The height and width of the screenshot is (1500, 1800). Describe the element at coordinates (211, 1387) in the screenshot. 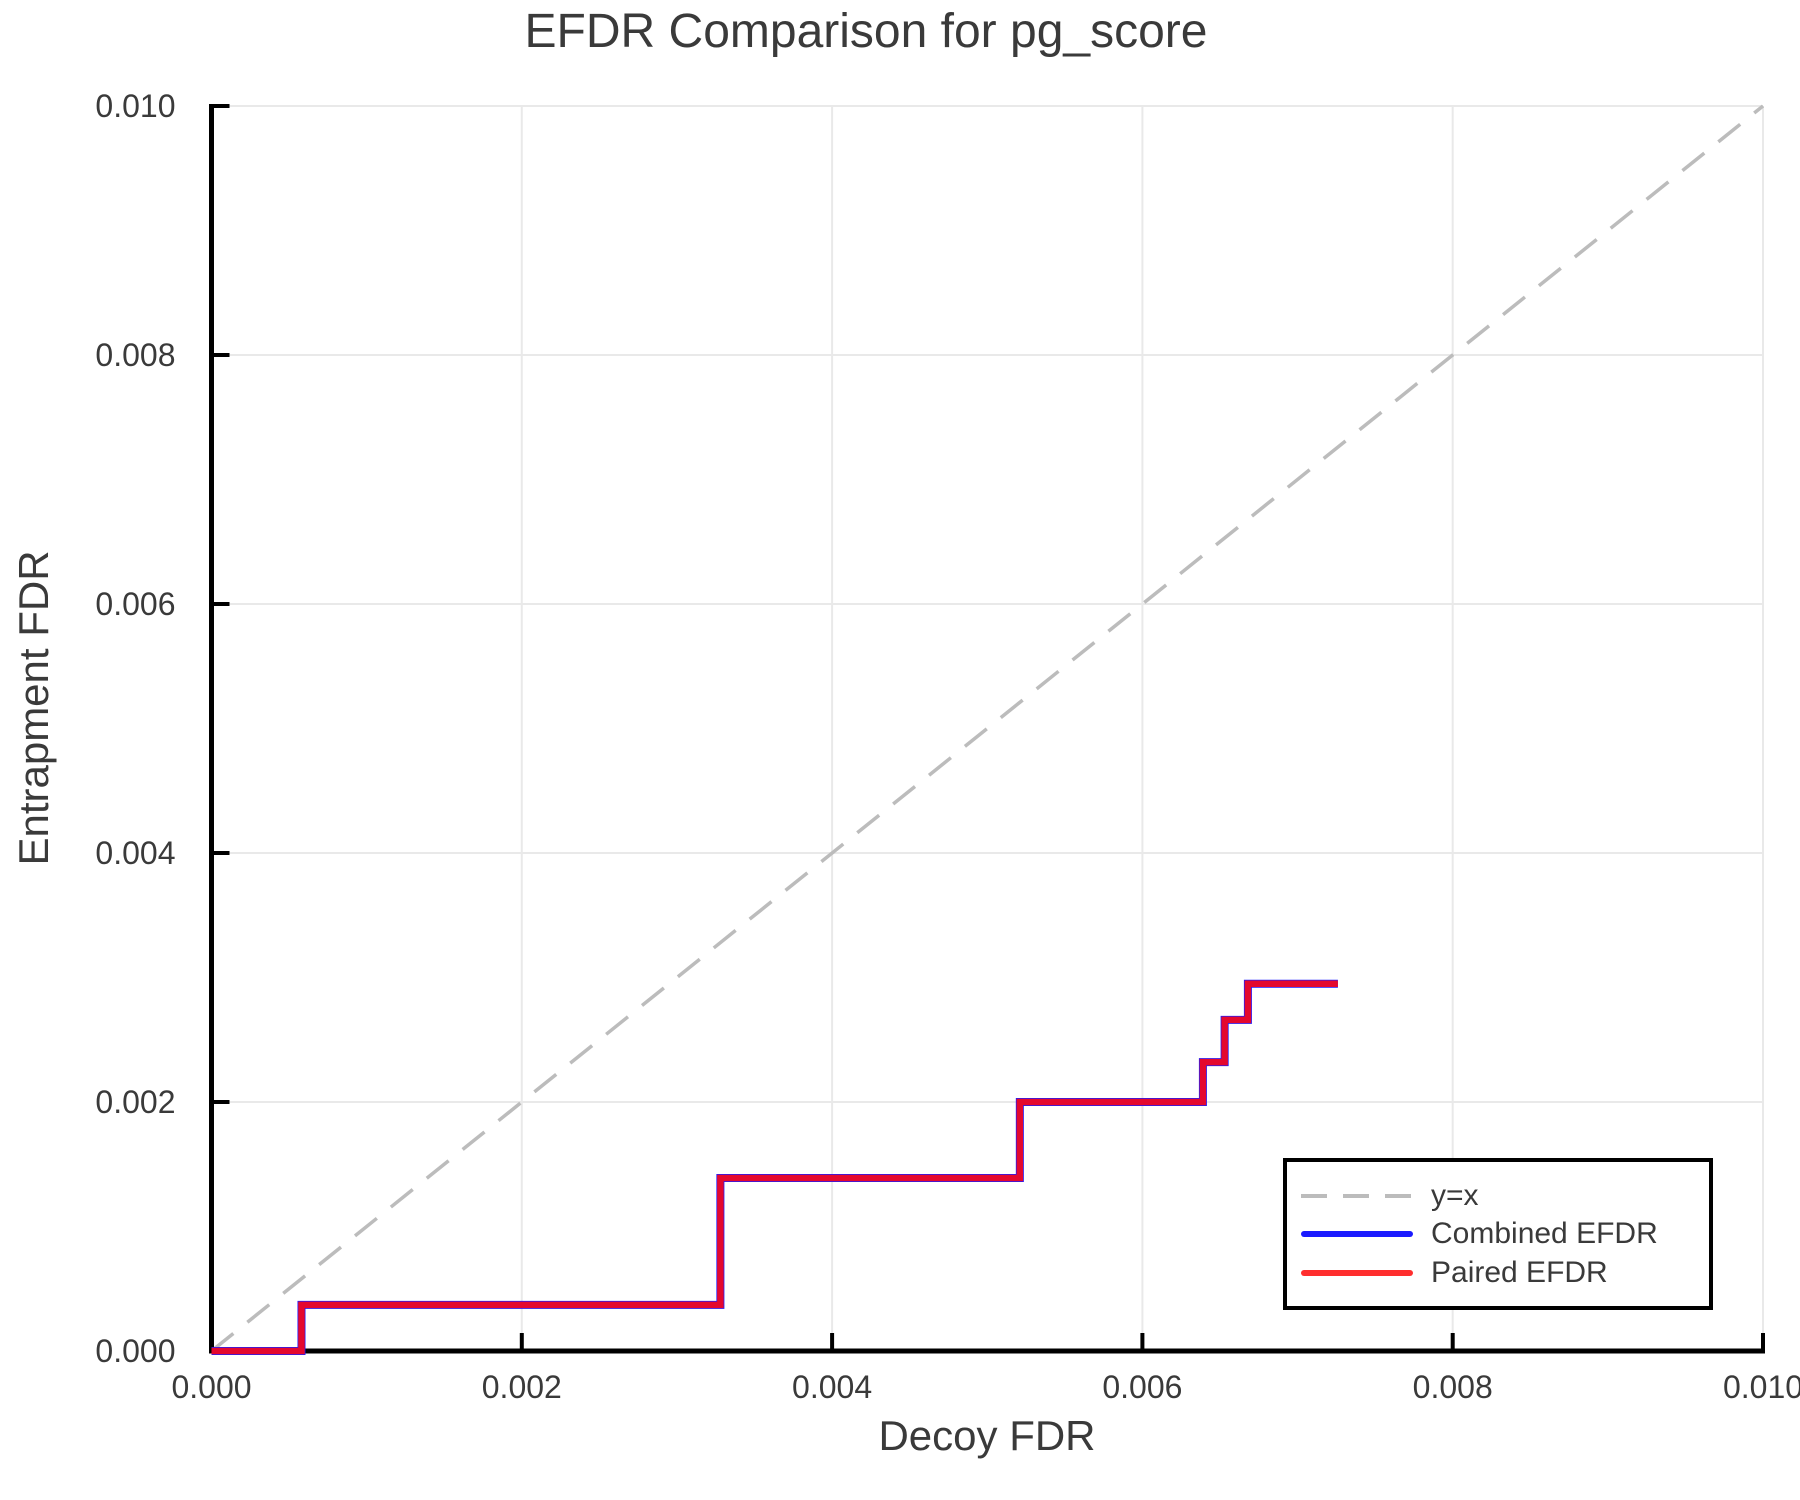

I see `x-tick-label: 0.000` at that location.